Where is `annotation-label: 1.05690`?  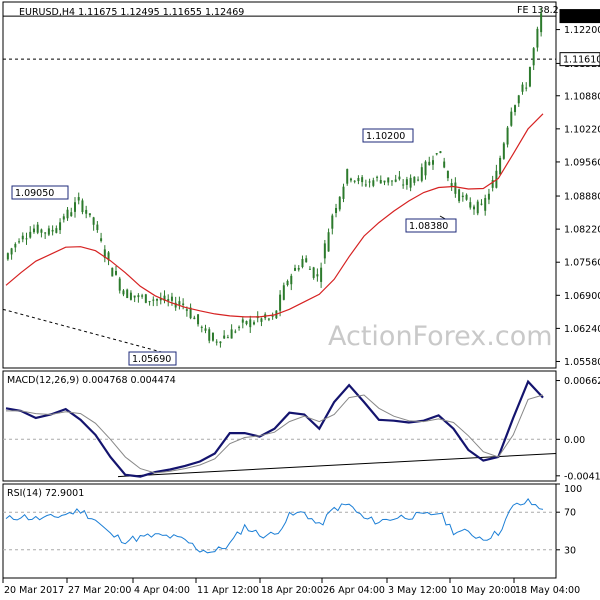
annotation-label: 1.05690 is located at coordinates (151, 359).